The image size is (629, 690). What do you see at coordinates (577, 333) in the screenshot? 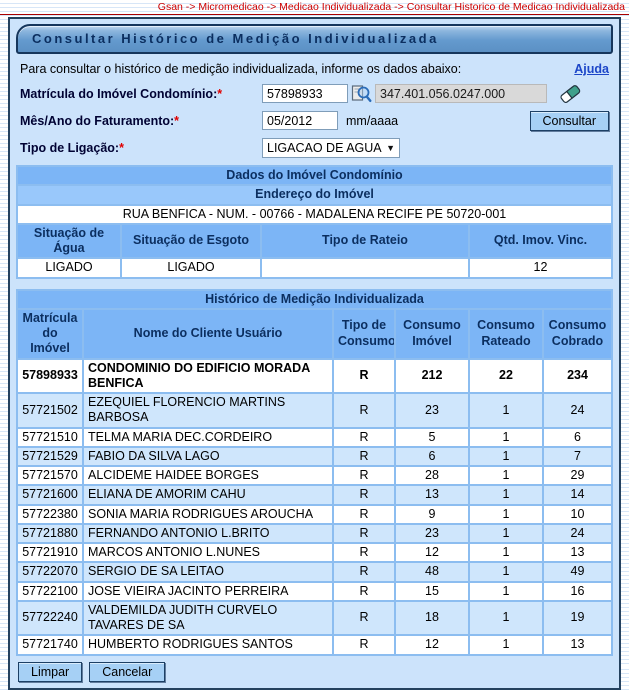
I see `col-consumo-cobrado: Consumo Cobrado` at bounding box center [577, 333].